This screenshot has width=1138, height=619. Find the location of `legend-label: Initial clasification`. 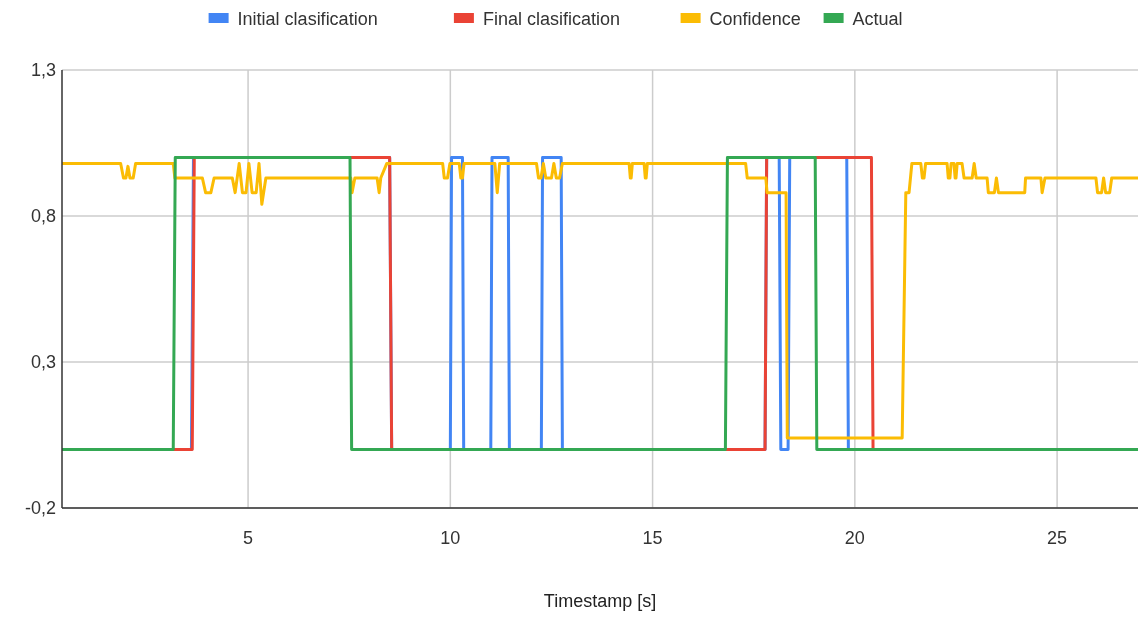

legend-label: Initial clasification is located at coordinates (307, 19).